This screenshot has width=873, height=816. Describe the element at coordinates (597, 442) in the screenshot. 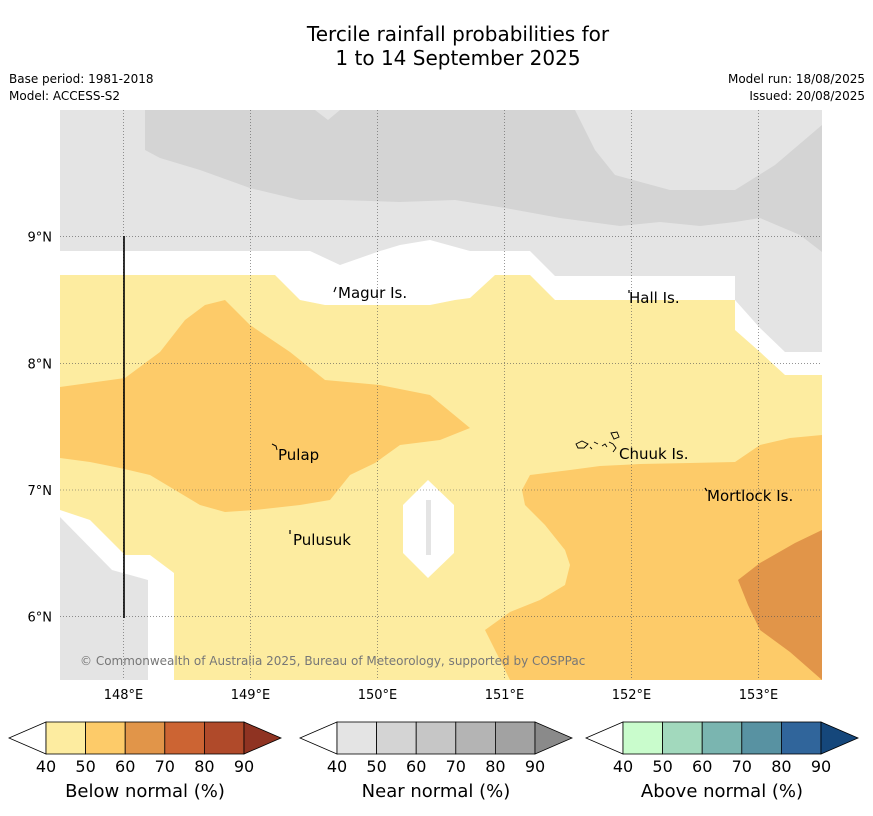

I see `island-chuuk-lagoon` at that location.